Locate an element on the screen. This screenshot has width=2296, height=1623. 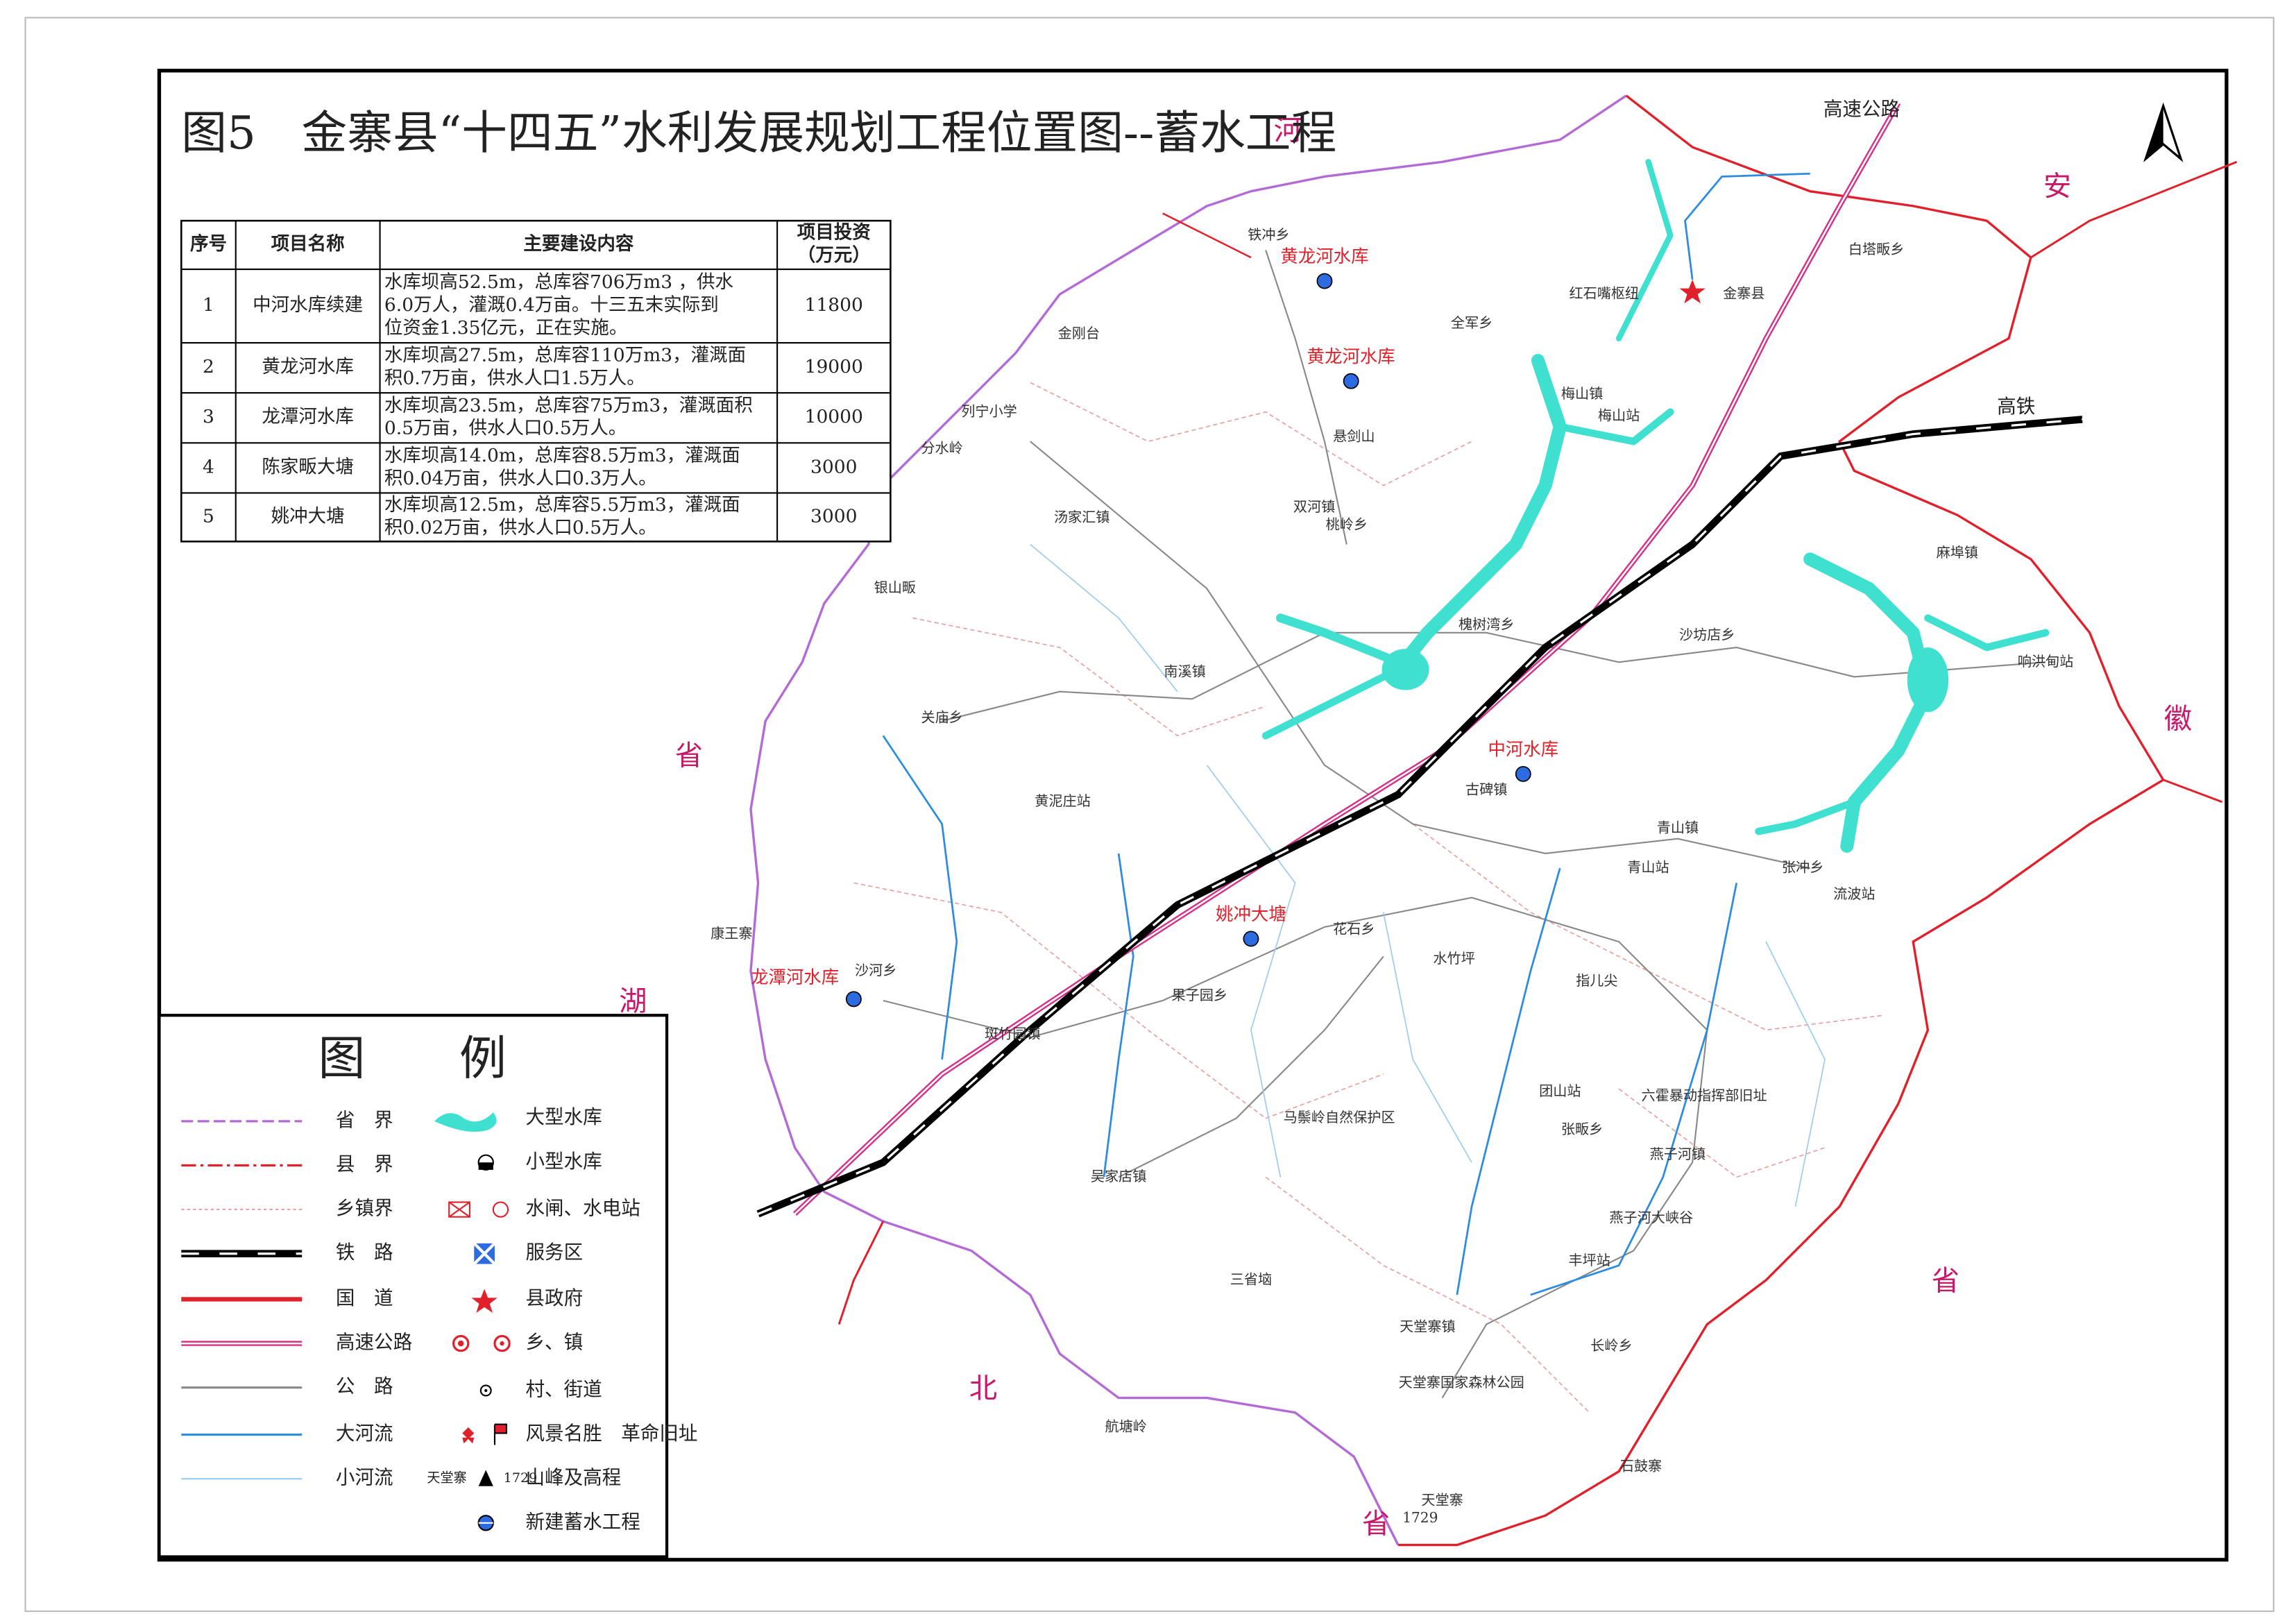
place-label: 古碑镇 is located at coordinates (1486, 789).